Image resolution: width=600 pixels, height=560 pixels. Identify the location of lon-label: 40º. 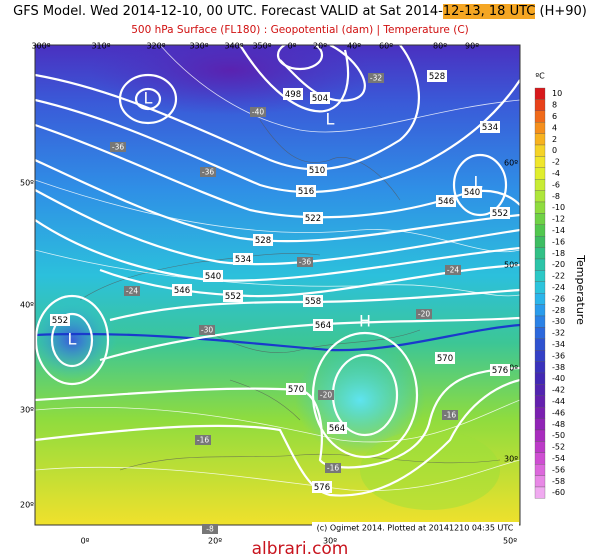
(354, 46).